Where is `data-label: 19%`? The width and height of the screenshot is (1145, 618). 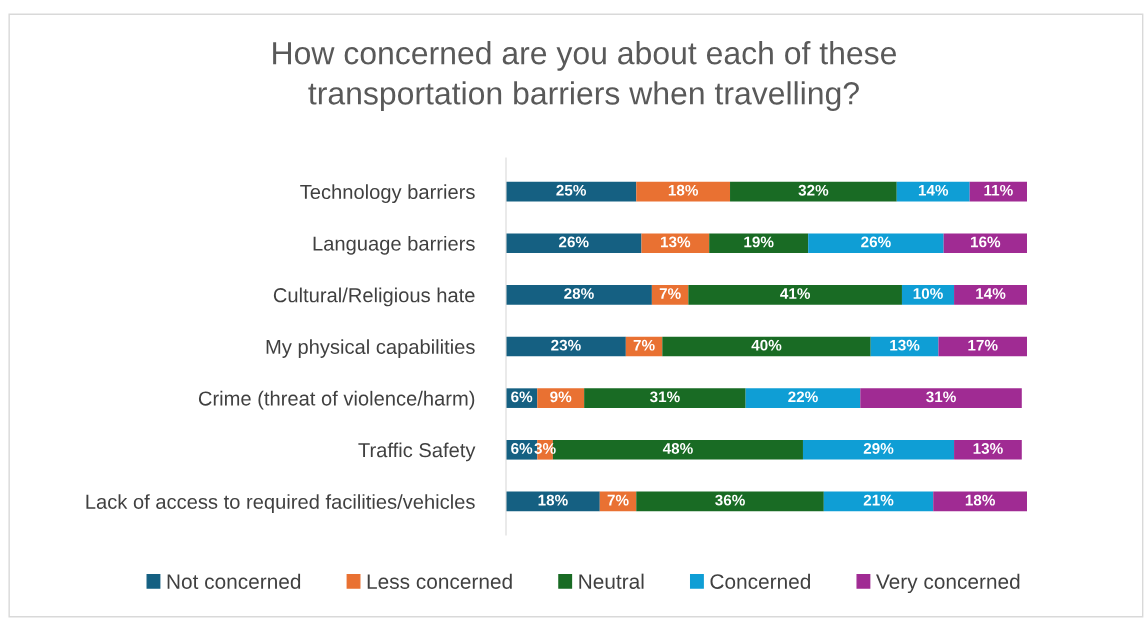
data-label: 19% is located at coordinates (759, 242).